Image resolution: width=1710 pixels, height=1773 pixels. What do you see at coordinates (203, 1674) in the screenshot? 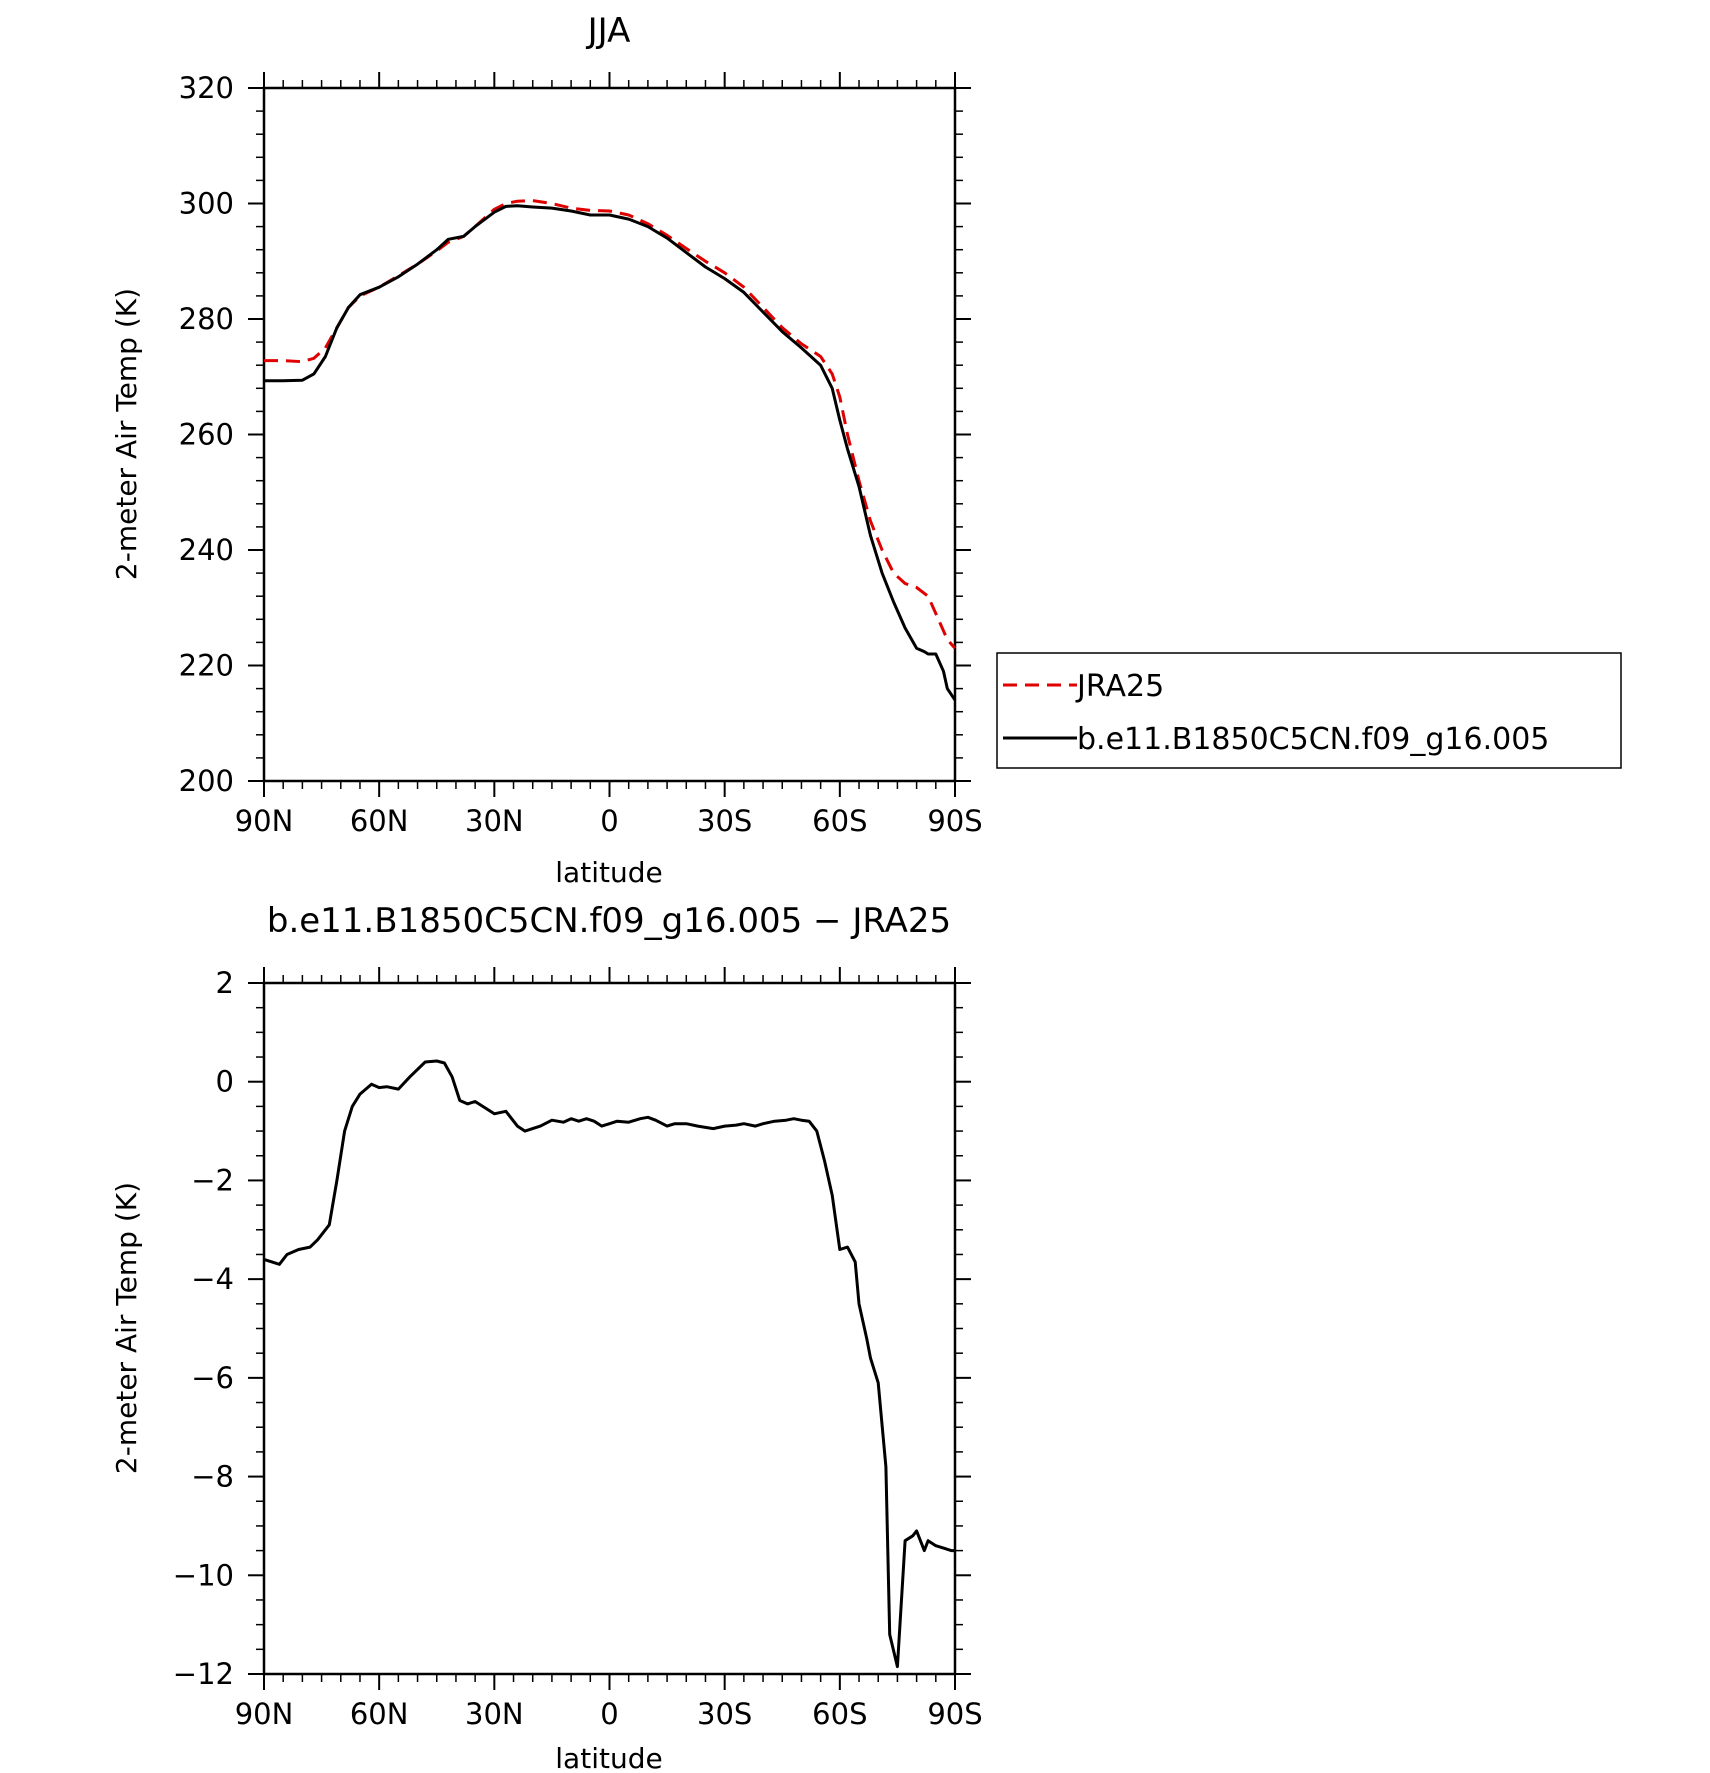
I see `bottom-y-tick-label: −12` at bounding box center [203, 1674].